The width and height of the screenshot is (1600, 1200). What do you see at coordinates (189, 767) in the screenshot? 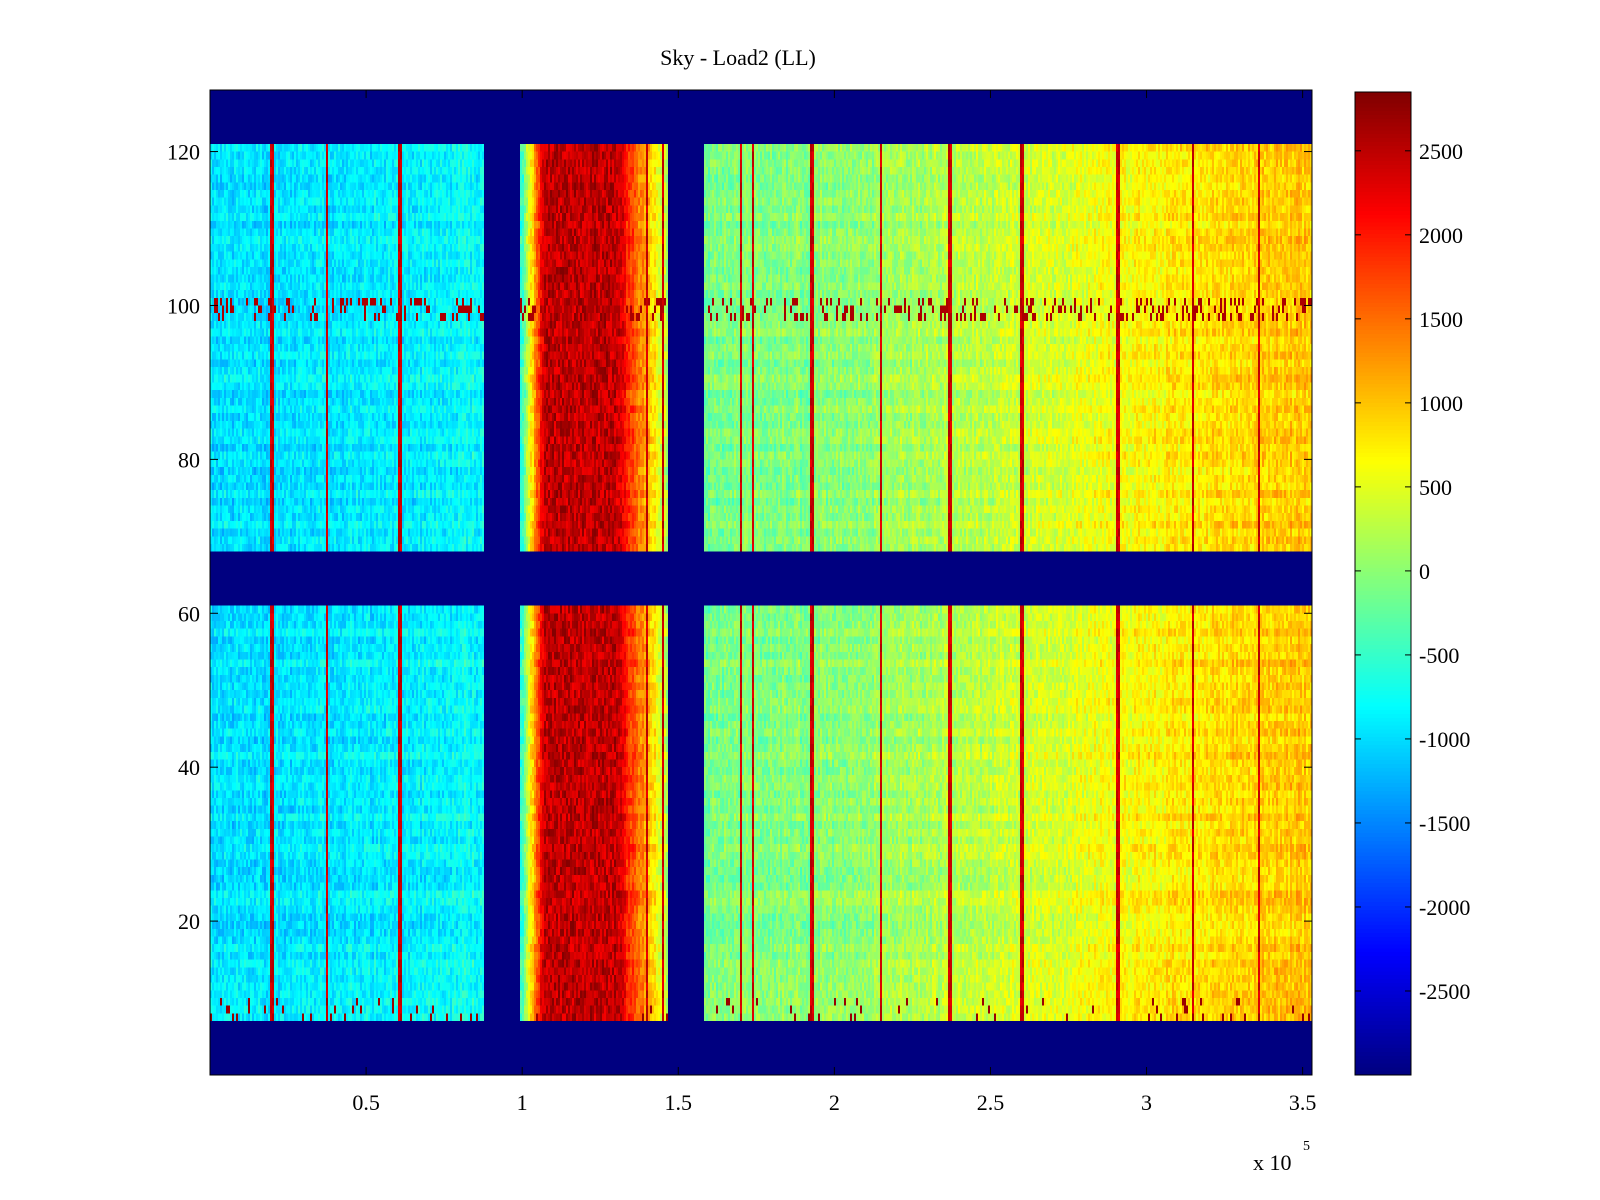
I see `y-tick-label: 40` at bounding box center [189, 767].